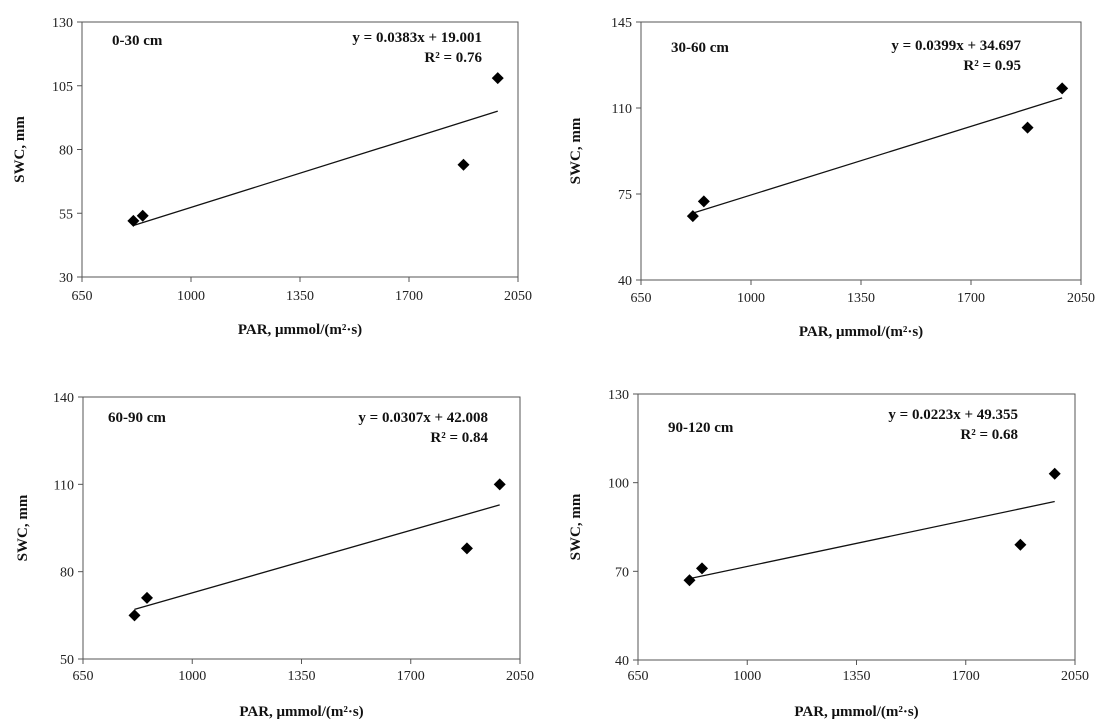  I want to click on y-tick-label: 105, so click(62, 87).